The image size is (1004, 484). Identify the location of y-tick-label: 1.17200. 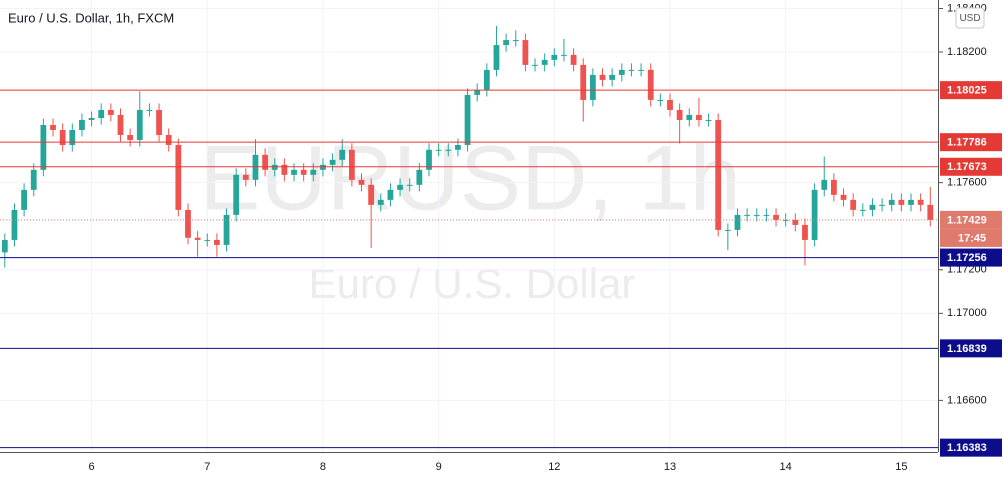
(967, 270).